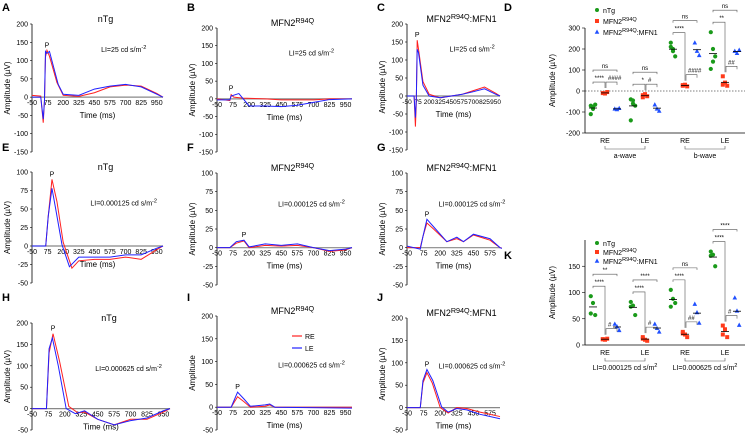 The width and height of the screenshot is (749, 440). Describe the element at coordinates (5, 148) in the screenshot. I see `panel-letter: E` at that location.